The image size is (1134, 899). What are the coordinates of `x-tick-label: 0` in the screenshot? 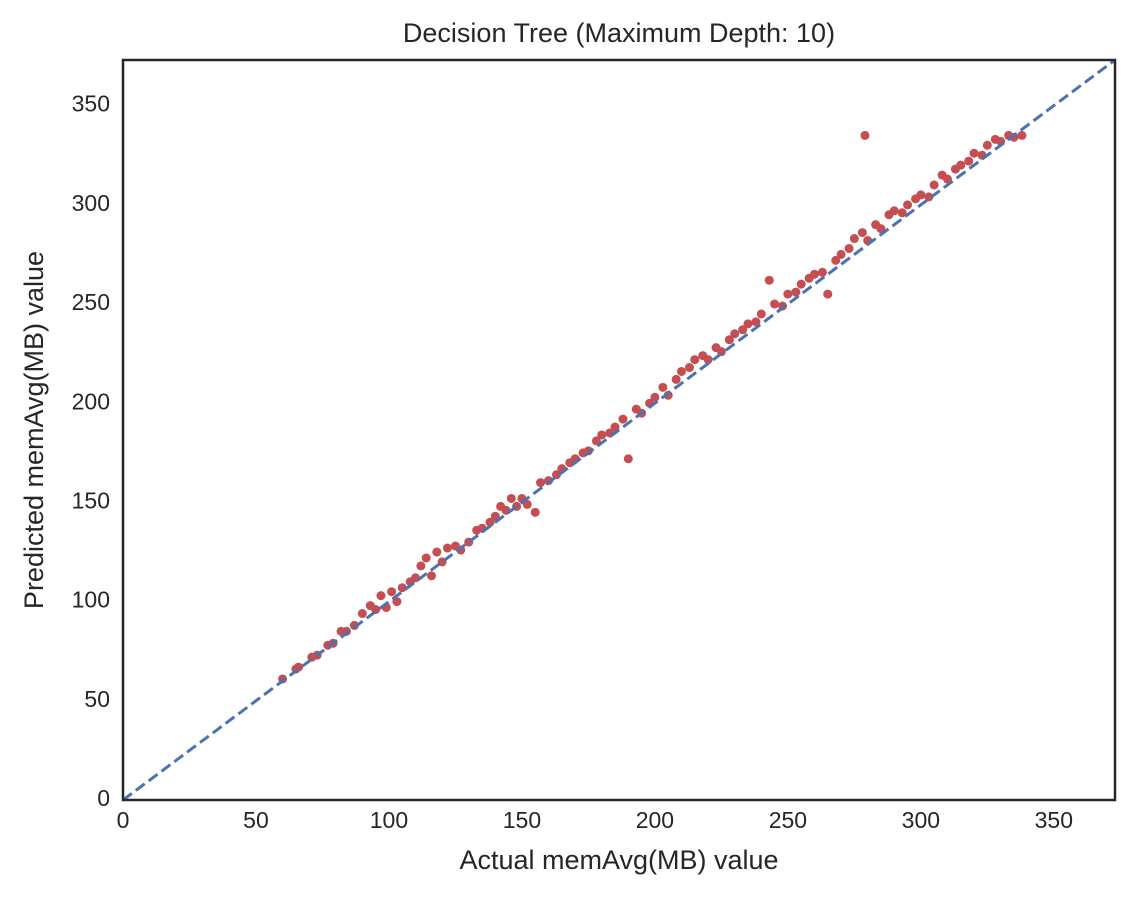 It's located at (123, 820).